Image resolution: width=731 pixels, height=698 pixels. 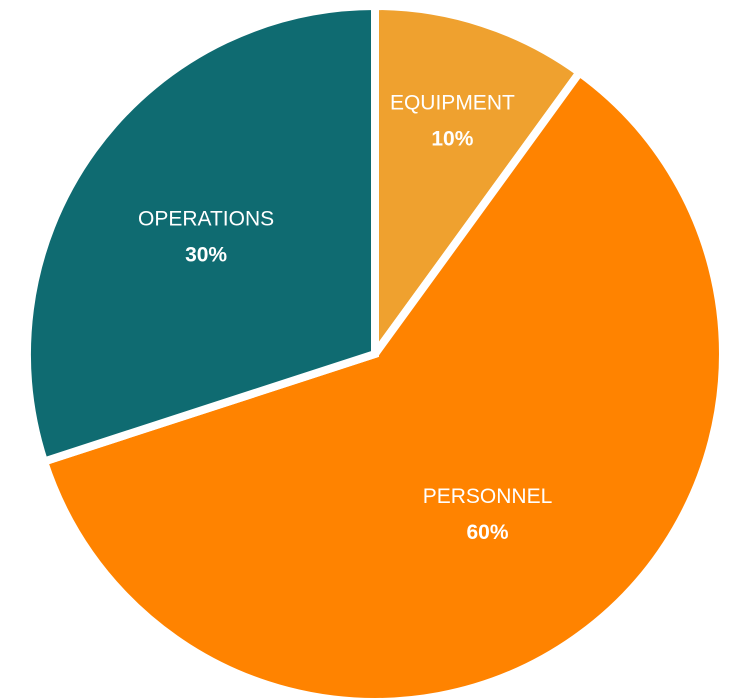 What do you see at coordinates (488, 496) in the screenshot?
I see `slice-label-personnel: PERSONNEL` at bounding box center [488, 496].